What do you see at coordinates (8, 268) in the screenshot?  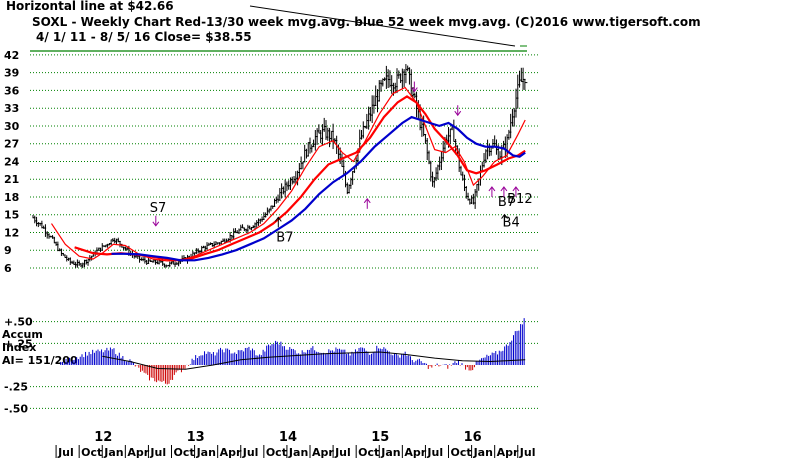 I see `price-tick-label: 6` at bounding box center [8, 268].